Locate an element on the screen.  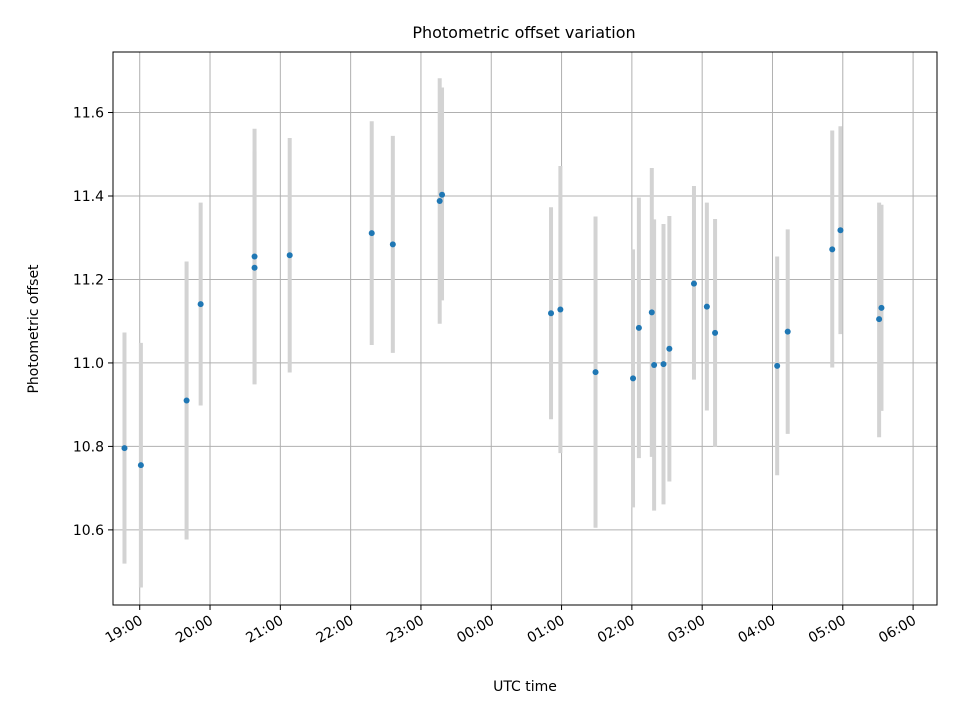
y-tick-label: 11.2 is located at coordinates (88, 280).